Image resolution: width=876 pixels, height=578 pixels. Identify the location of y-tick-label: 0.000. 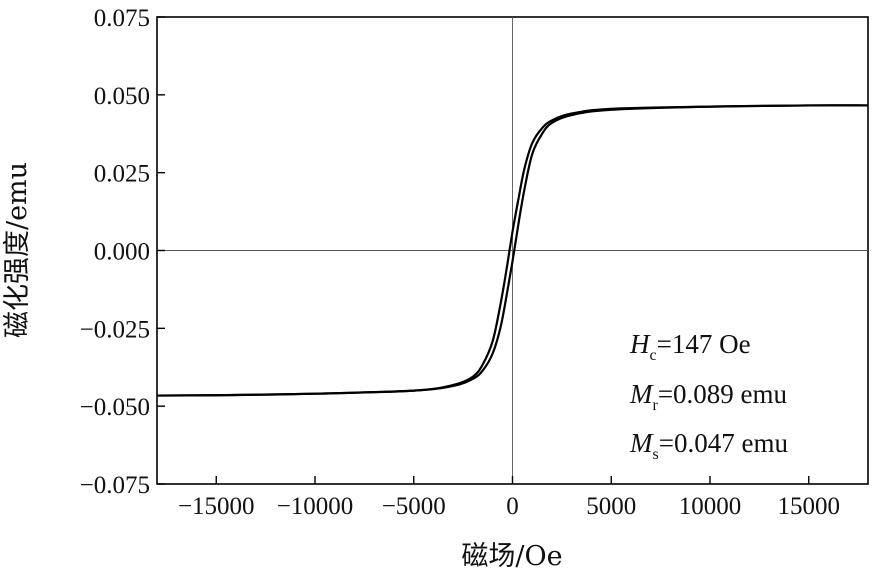
(122, 252).